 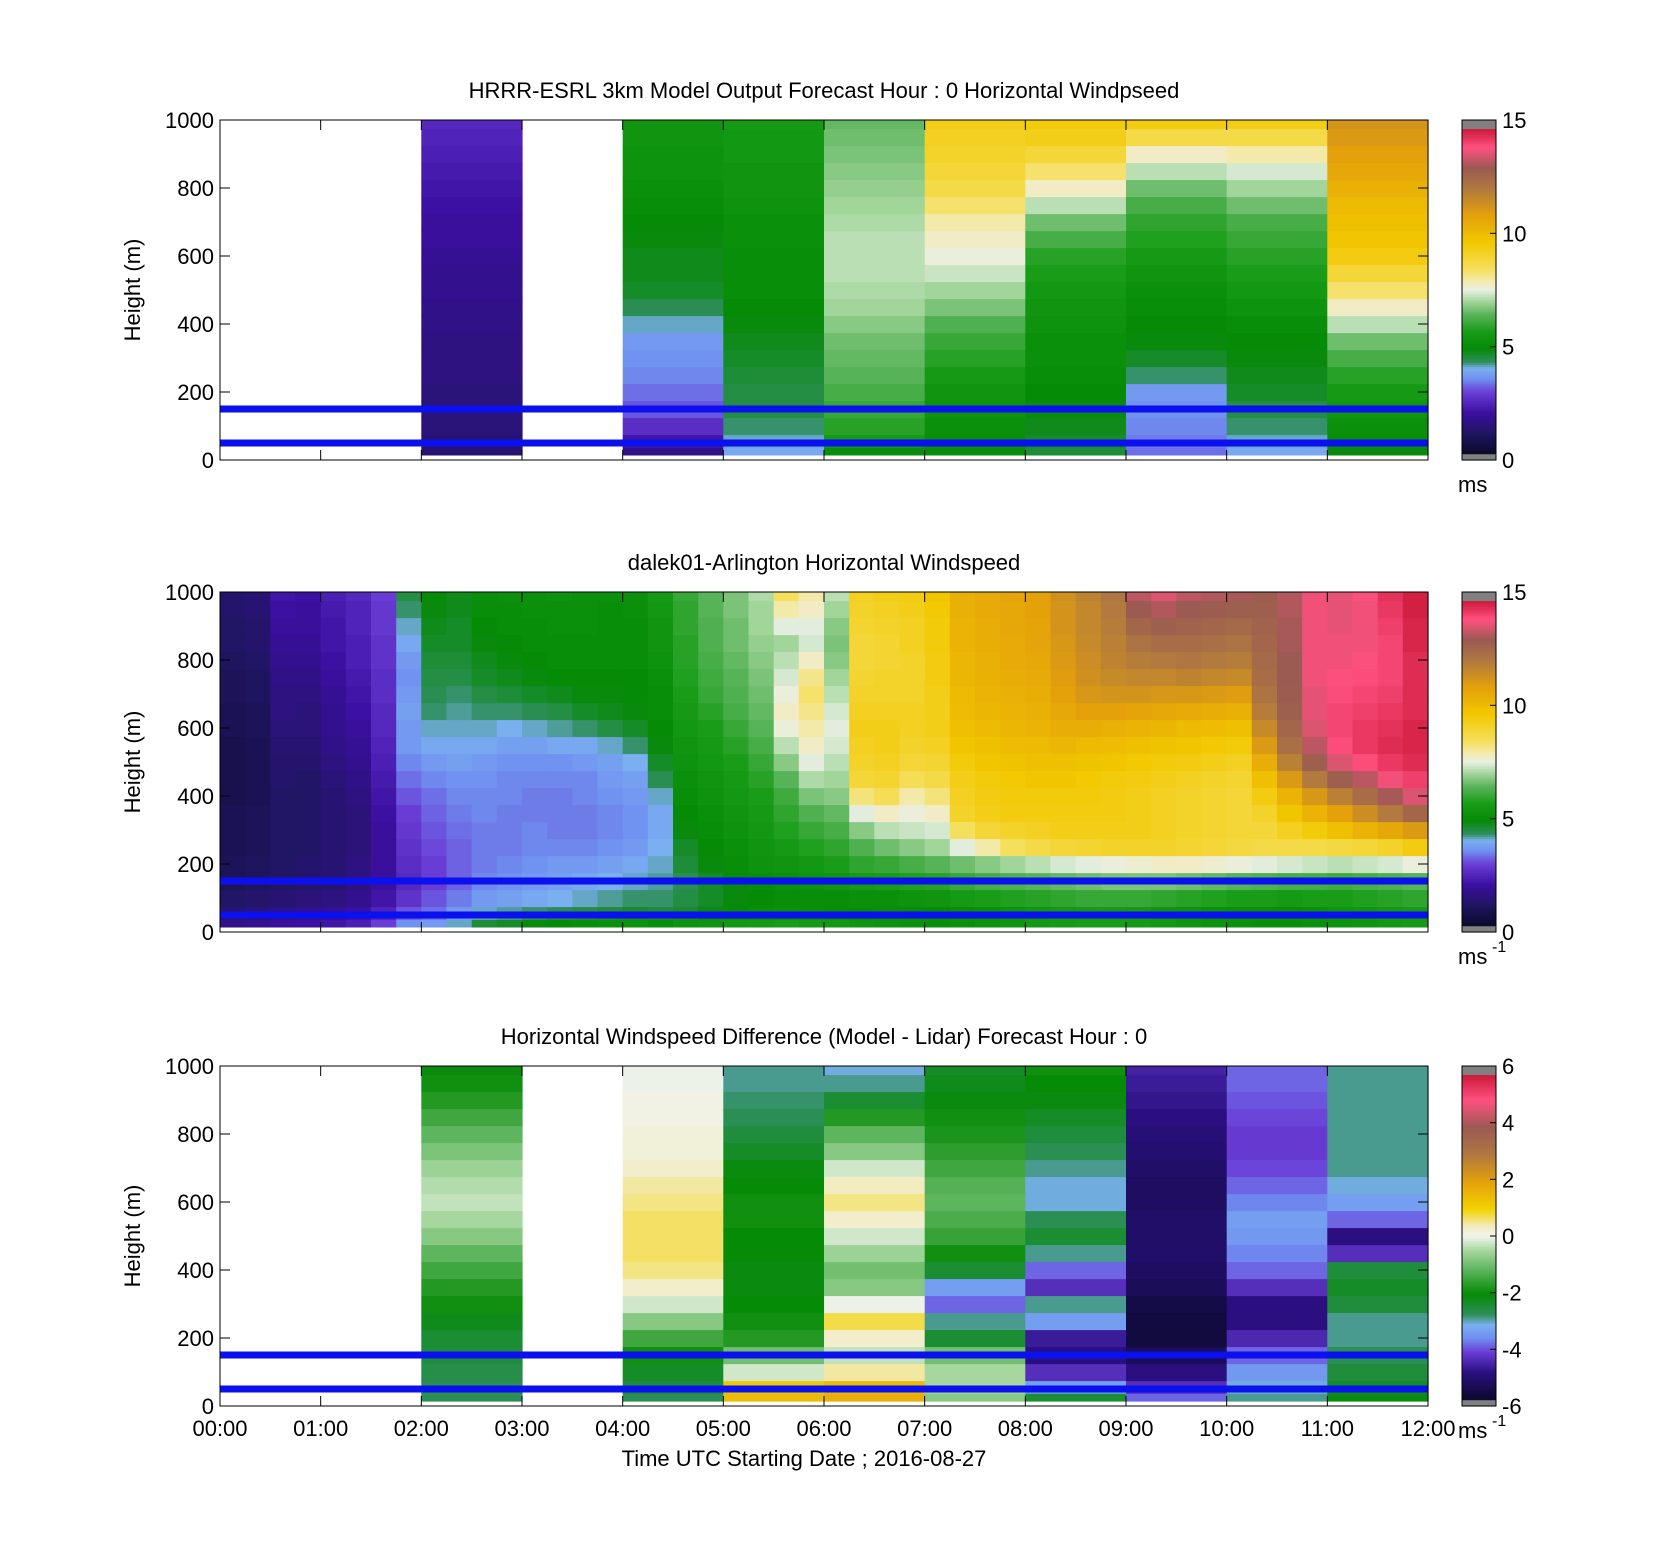 I want to click on y-axis-label: Height (m), so click(x=132, y=290).